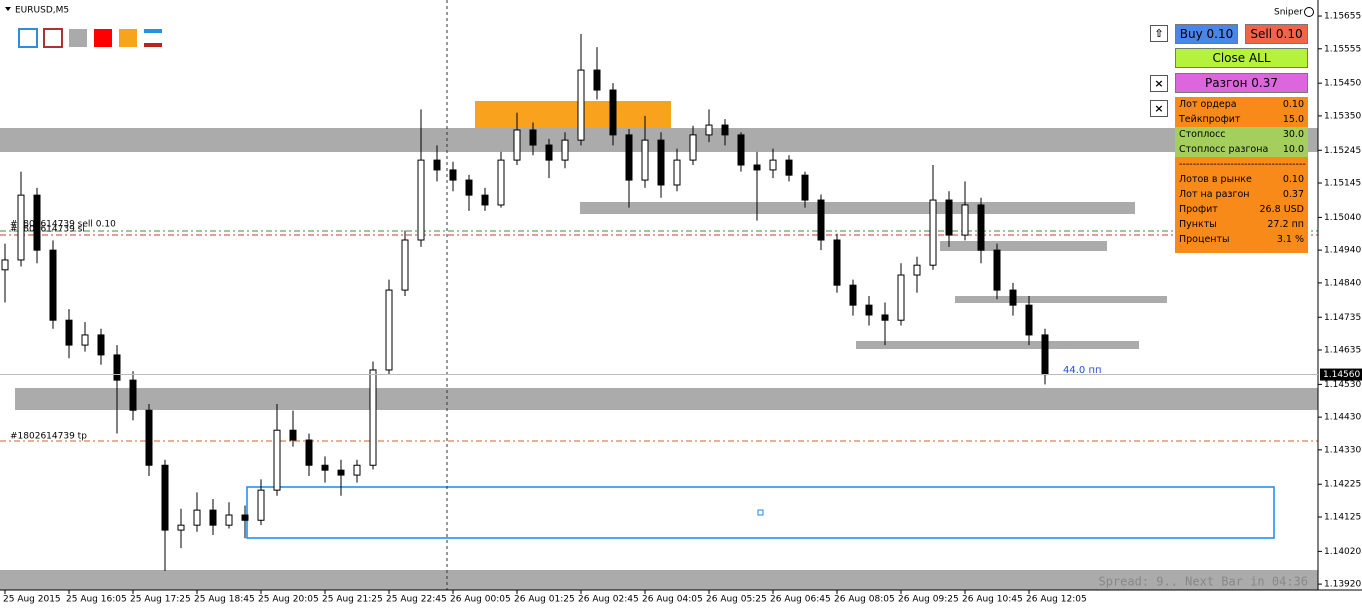 Image resolution: width=1362 pixels, height=608 pixels. I want to click on row-label: Лот ордера, so click(1208, 104).